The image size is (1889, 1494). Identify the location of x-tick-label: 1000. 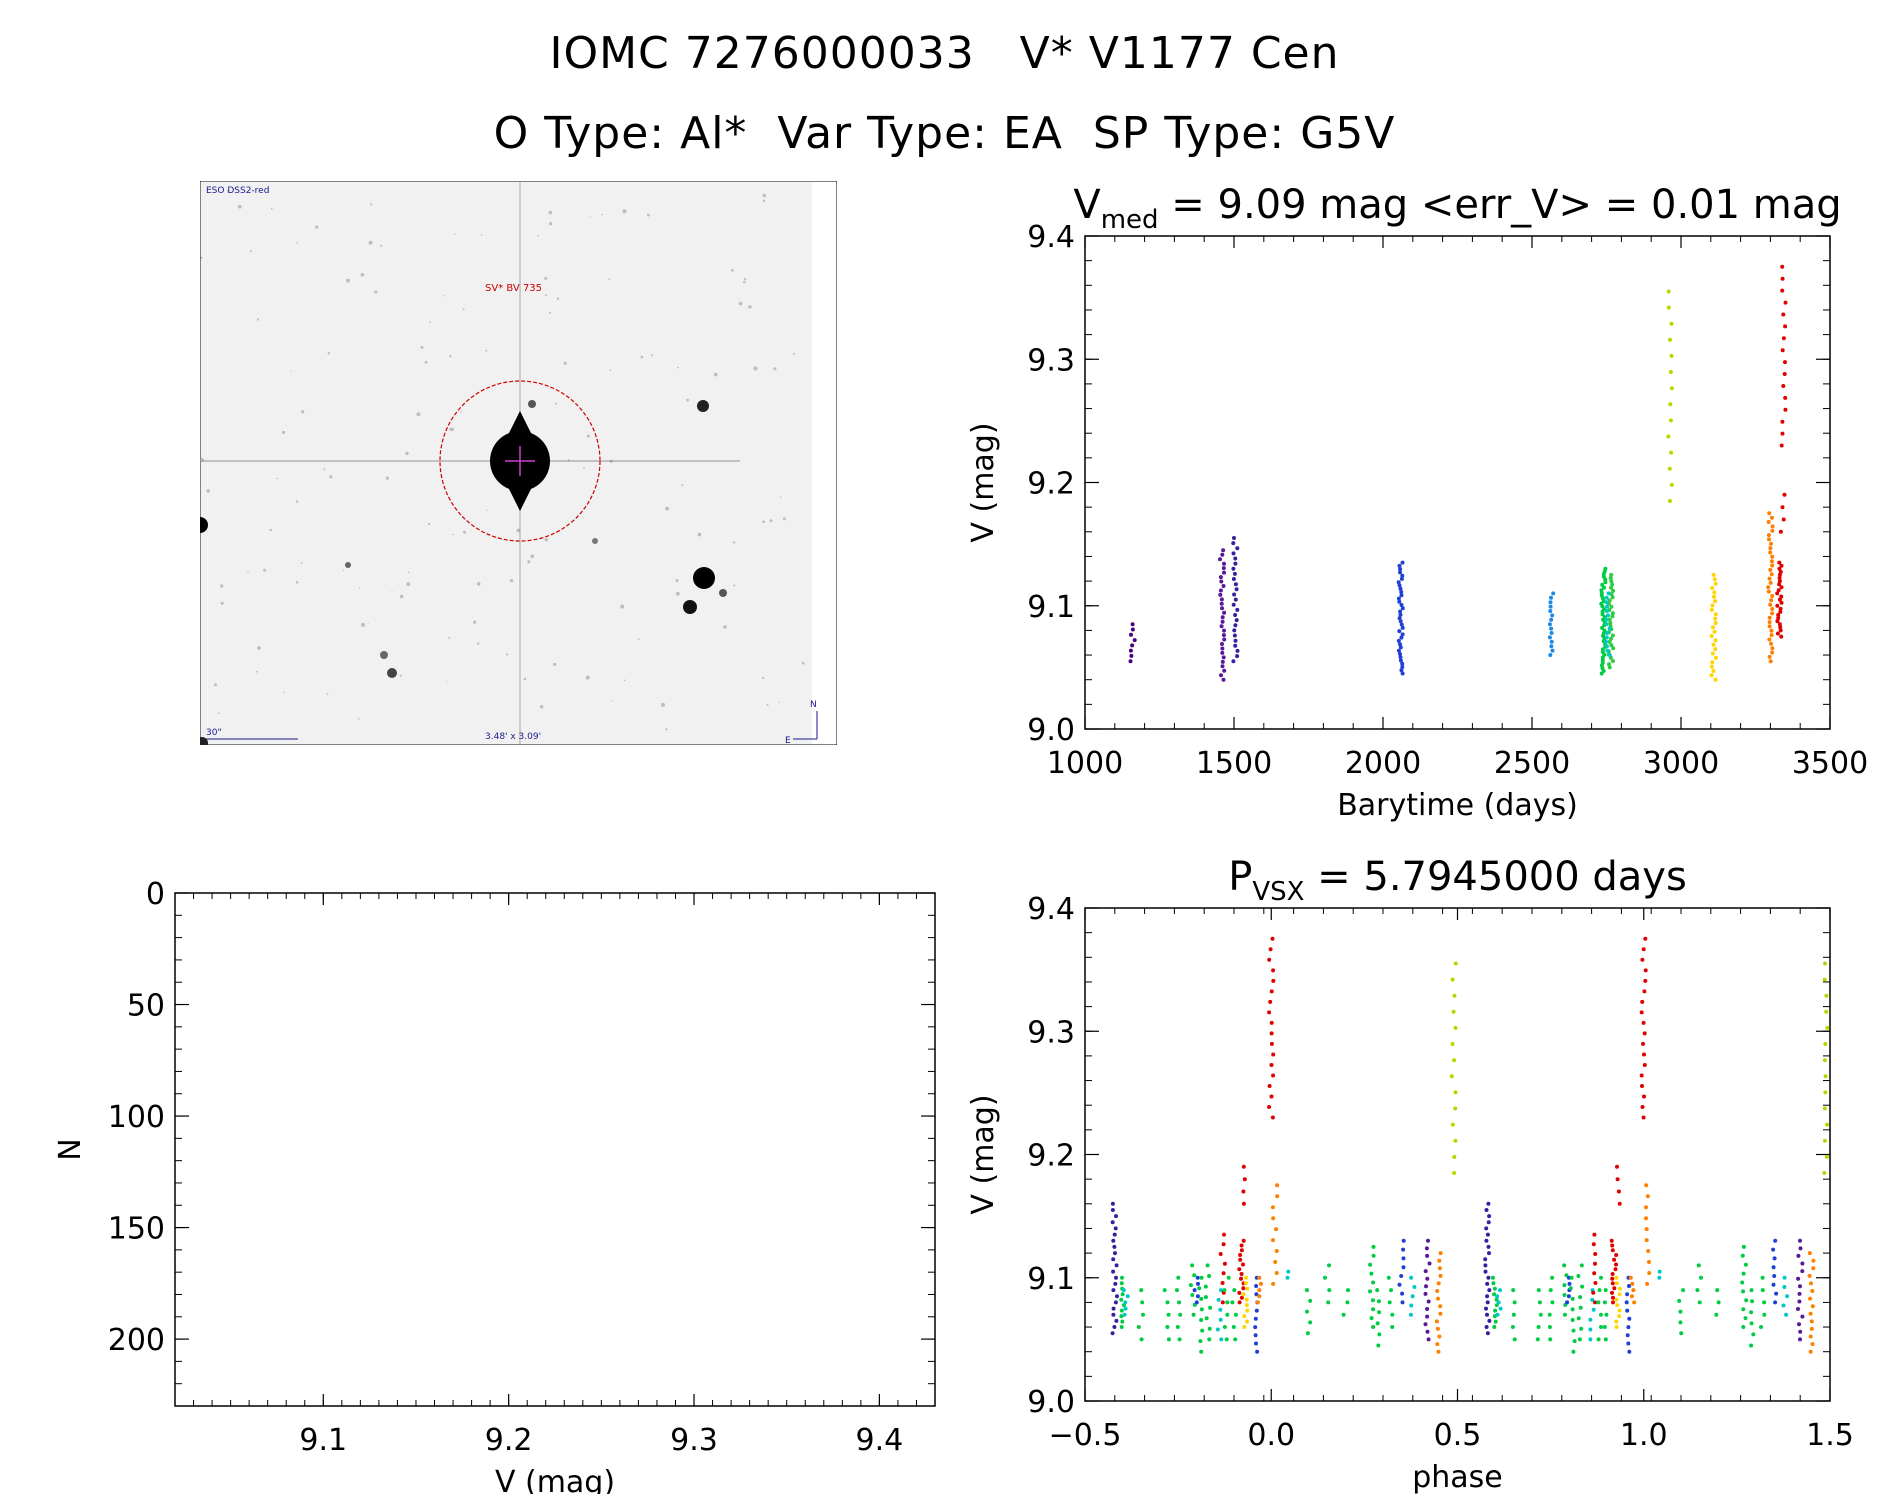
(1085, 763).